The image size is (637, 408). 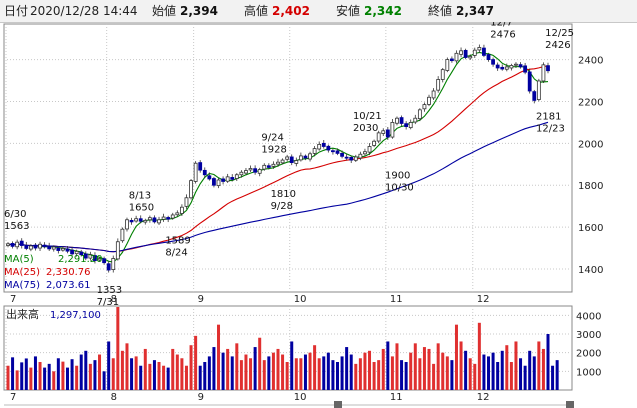 I want to click on volume-month-label: 12, so click(x=483, y=397).